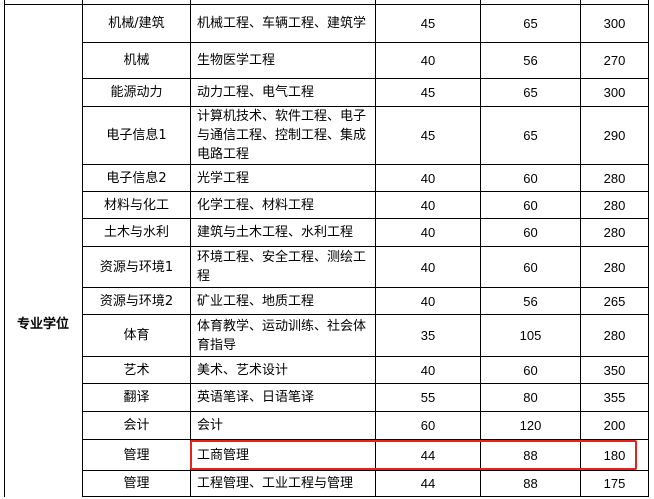  What do you see at coordinates (136, 335) in the screenshot?
I see `category-cell: 体育` at bounding box center [136, 335].